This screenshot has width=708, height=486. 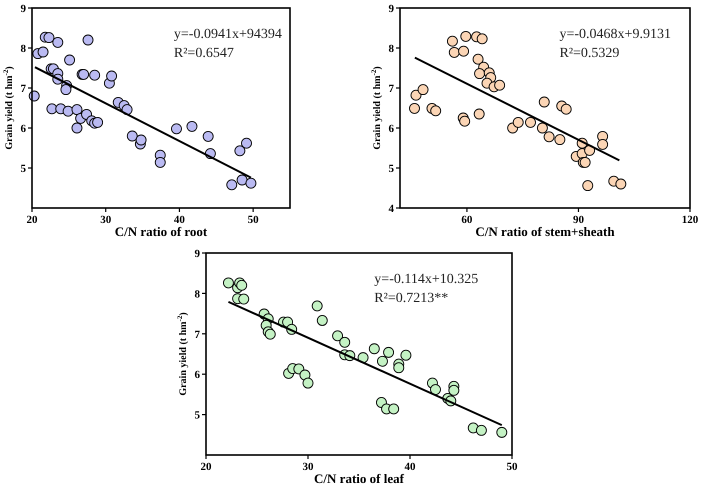 What do you see at coordinates (615, 34) in the screenshot?
I see `annotation: y=-0.0468x+9.9131` at bounding box center [615, 34].